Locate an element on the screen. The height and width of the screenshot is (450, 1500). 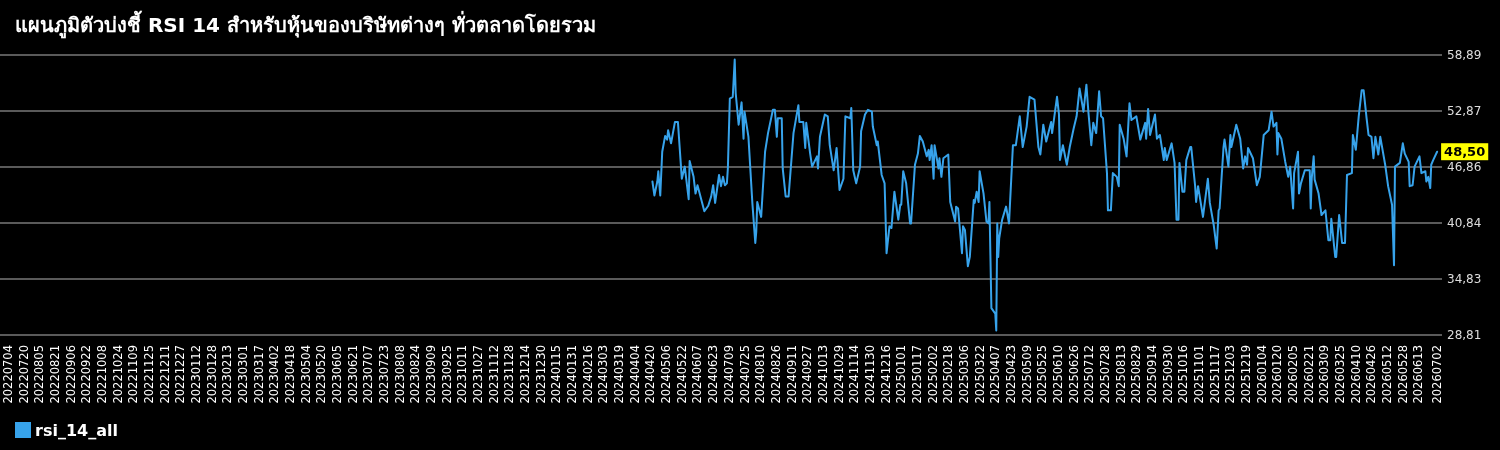
x-tick-label: 20251101 is located at coordinates (1199, 374).